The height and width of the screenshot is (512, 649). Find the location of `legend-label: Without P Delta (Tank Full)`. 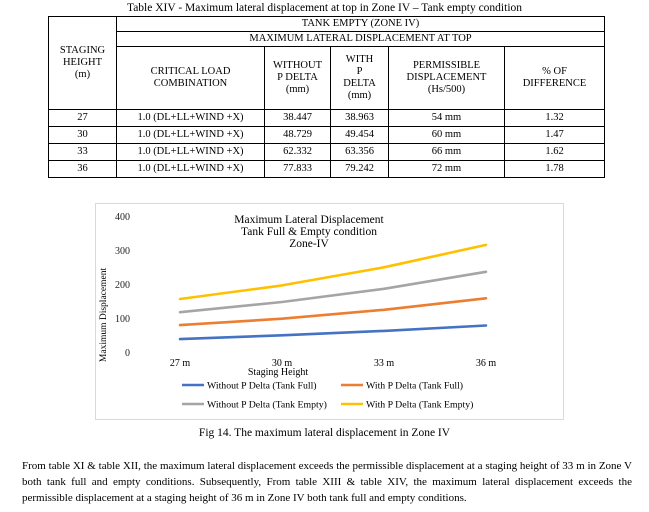

legend-label: Without P Delta (Tank Full) is located at coordinates (262, 386).